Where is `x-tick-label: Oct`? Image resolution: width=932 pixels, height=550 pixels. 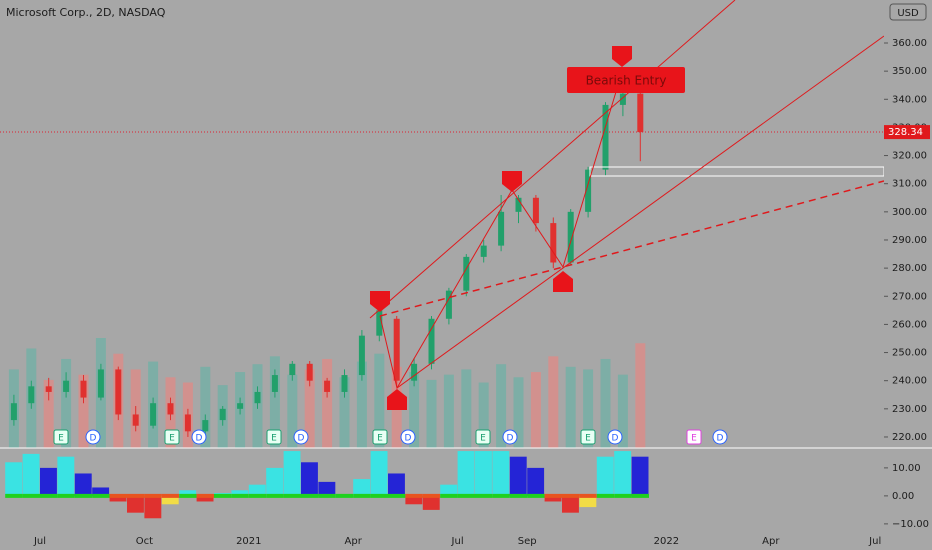 x-tick-label: Oct is located at coordinates (144, 541).